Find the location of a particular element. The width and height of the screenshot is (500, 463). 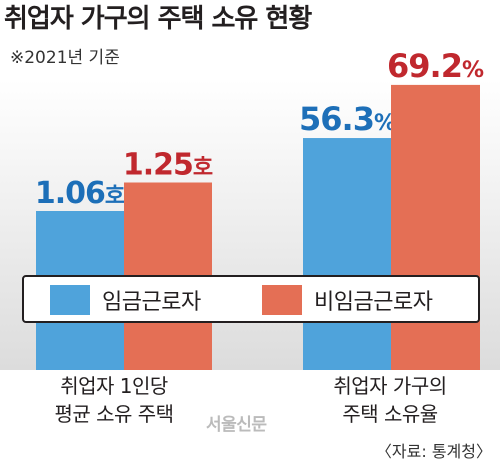

watermark: 서울신문 is located at coordinates (236, 425).